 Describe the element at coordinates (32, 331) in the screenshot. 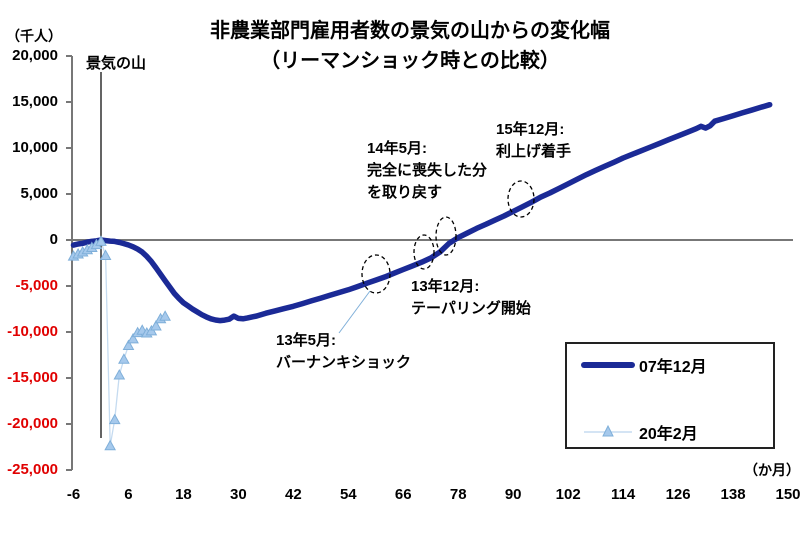

I see `y-tick-label: -10,000` at that location.